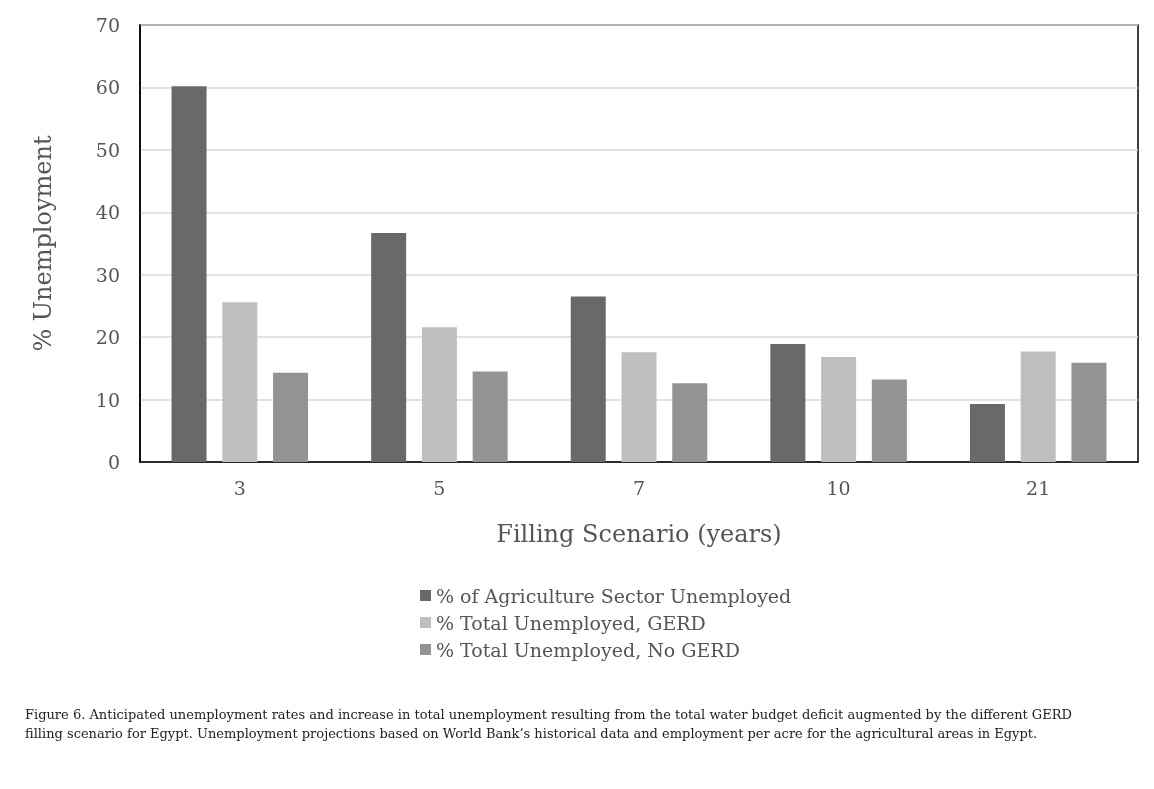 This screenshot has width=1154, height=789. What do you see at coordinates (639, 534) in the screenshot?
I see `x-axis-title: Filling Scenario (years)` at bounding box center [639, 534].